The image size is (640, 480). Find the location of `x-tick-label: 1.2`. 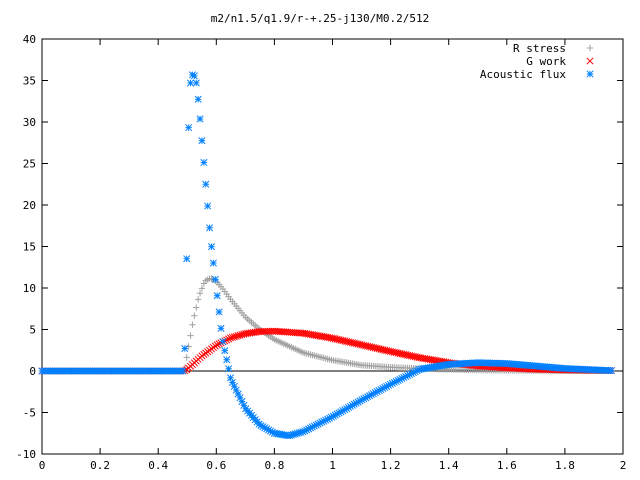

x-tick-label: 1.2 is located at coordinates (391, 465).